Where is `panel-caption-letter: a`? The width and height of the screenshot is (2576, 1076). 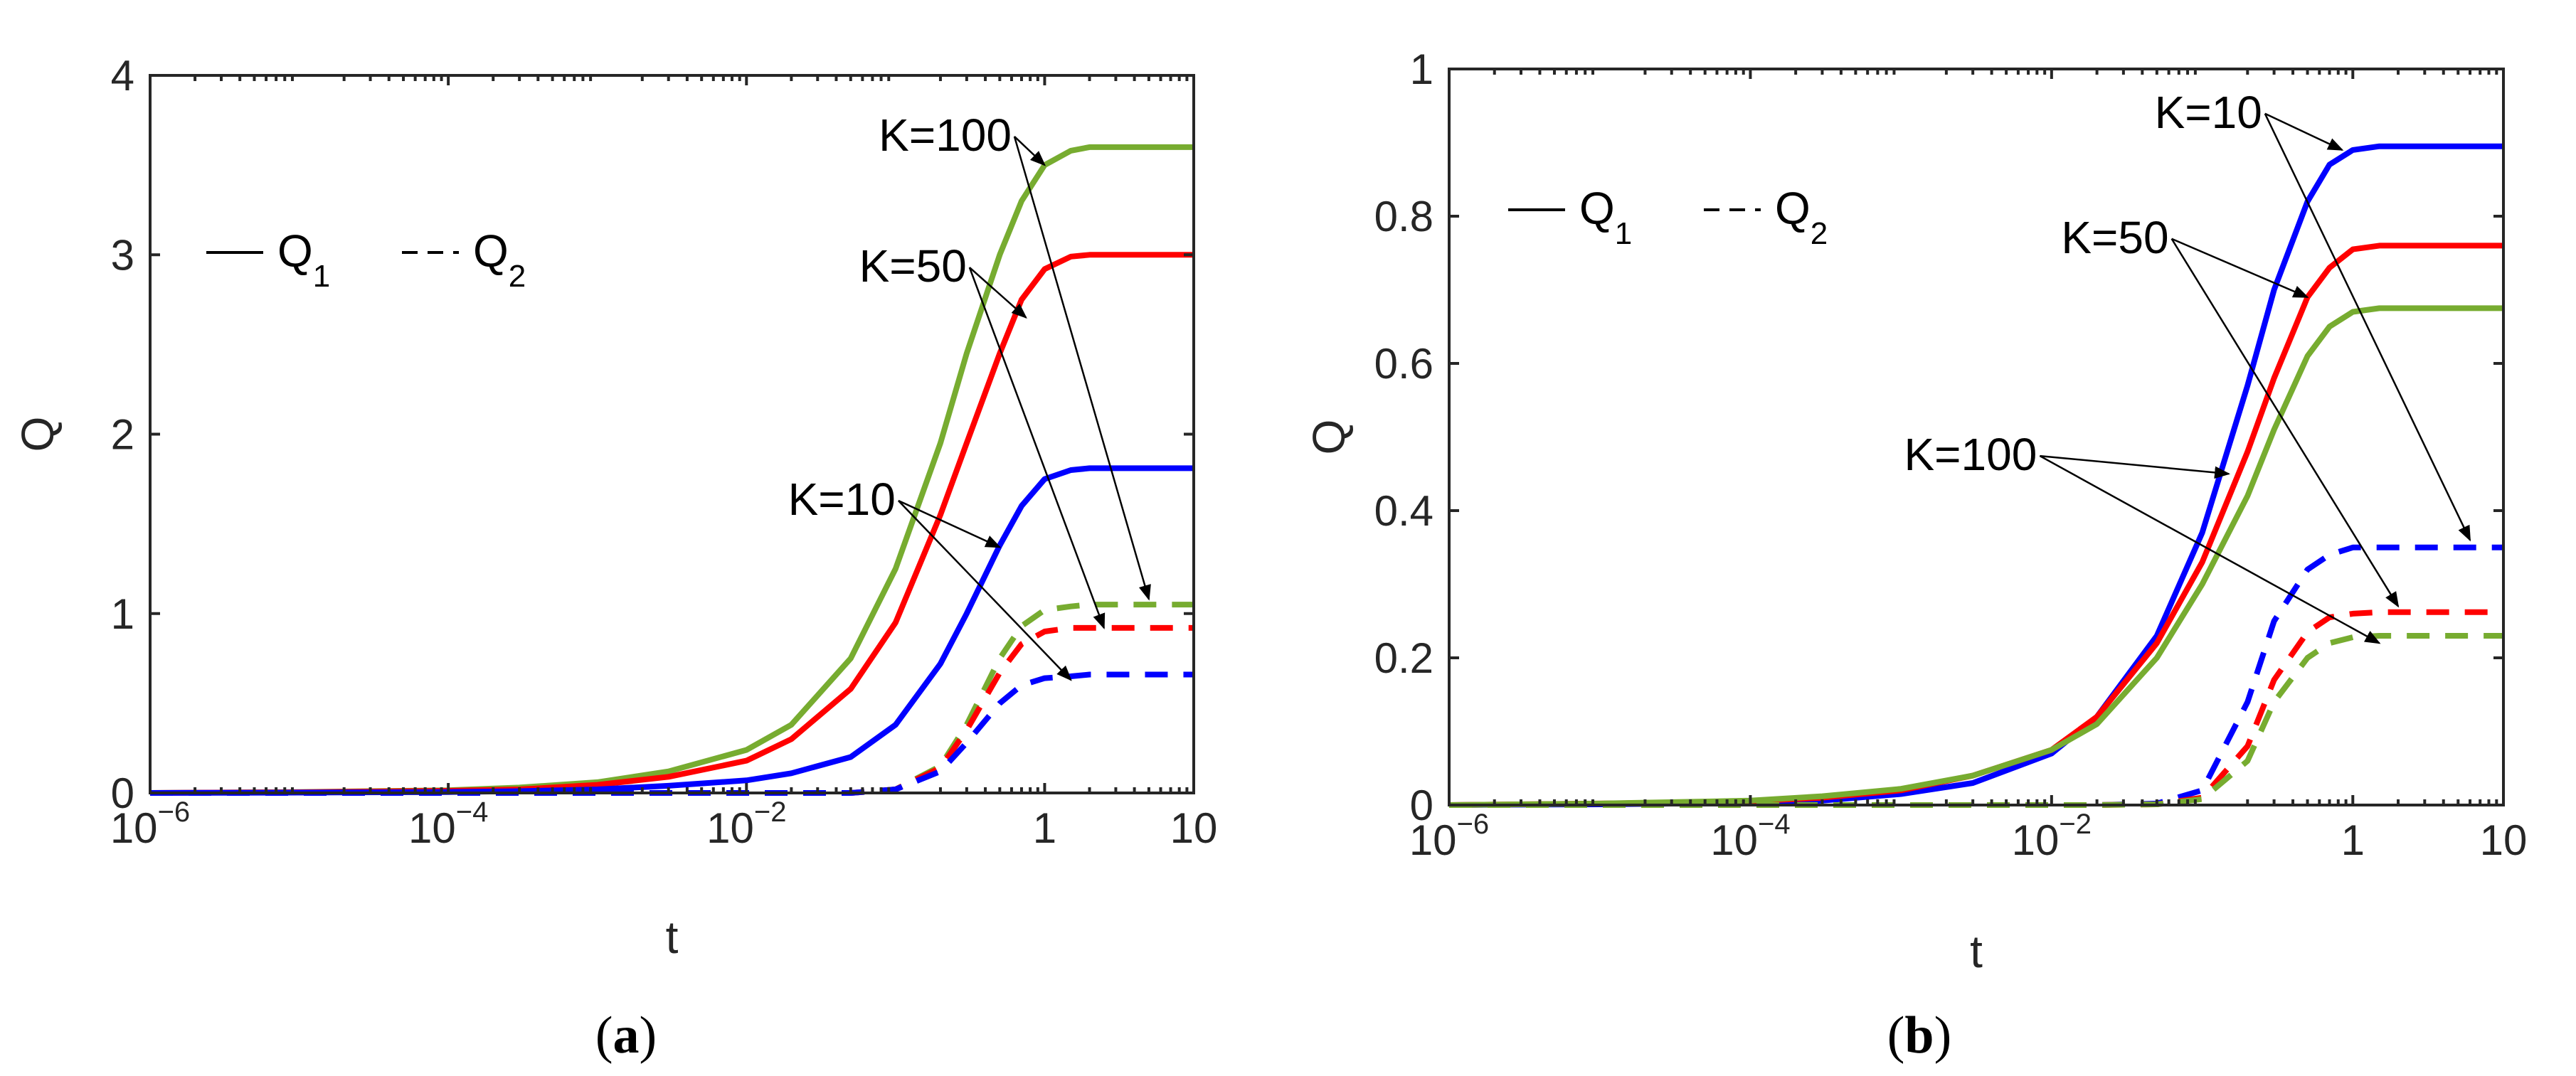
panel-caption-letter: a is located at coordinates (626, 1036).